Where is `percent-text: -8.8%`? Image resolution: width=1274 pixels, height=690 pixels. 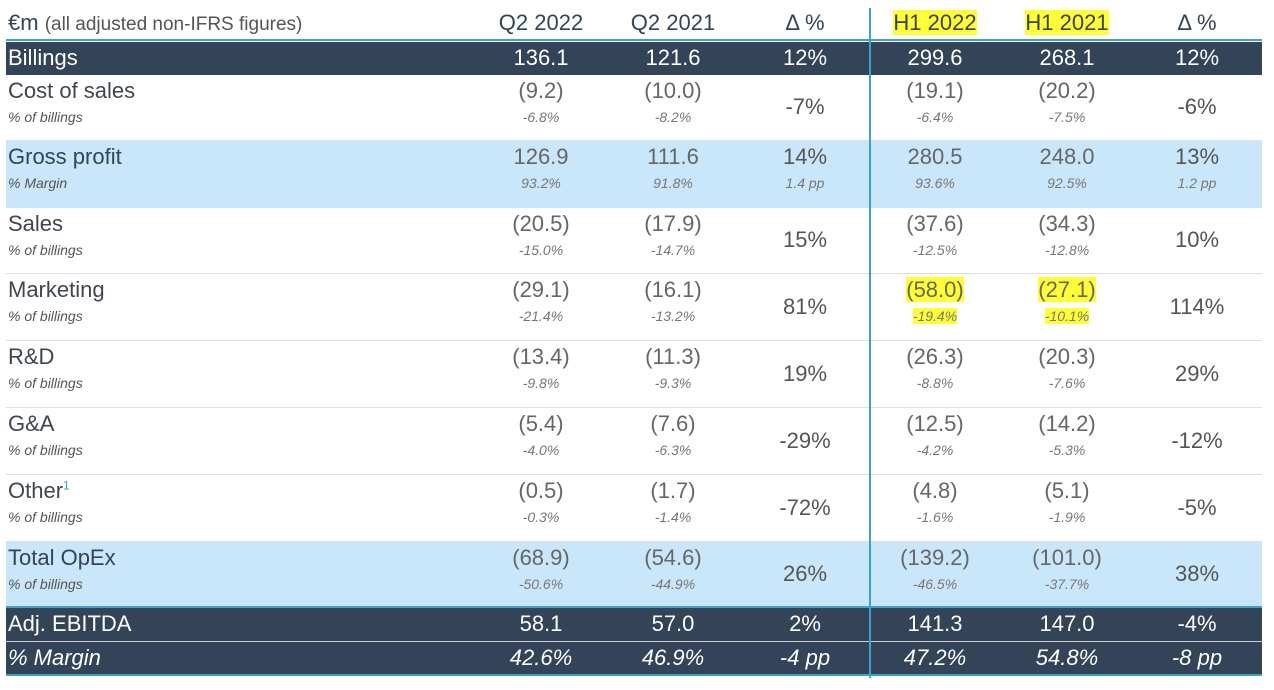 percent-text: -8.8% is located at coordinates (935, 383).